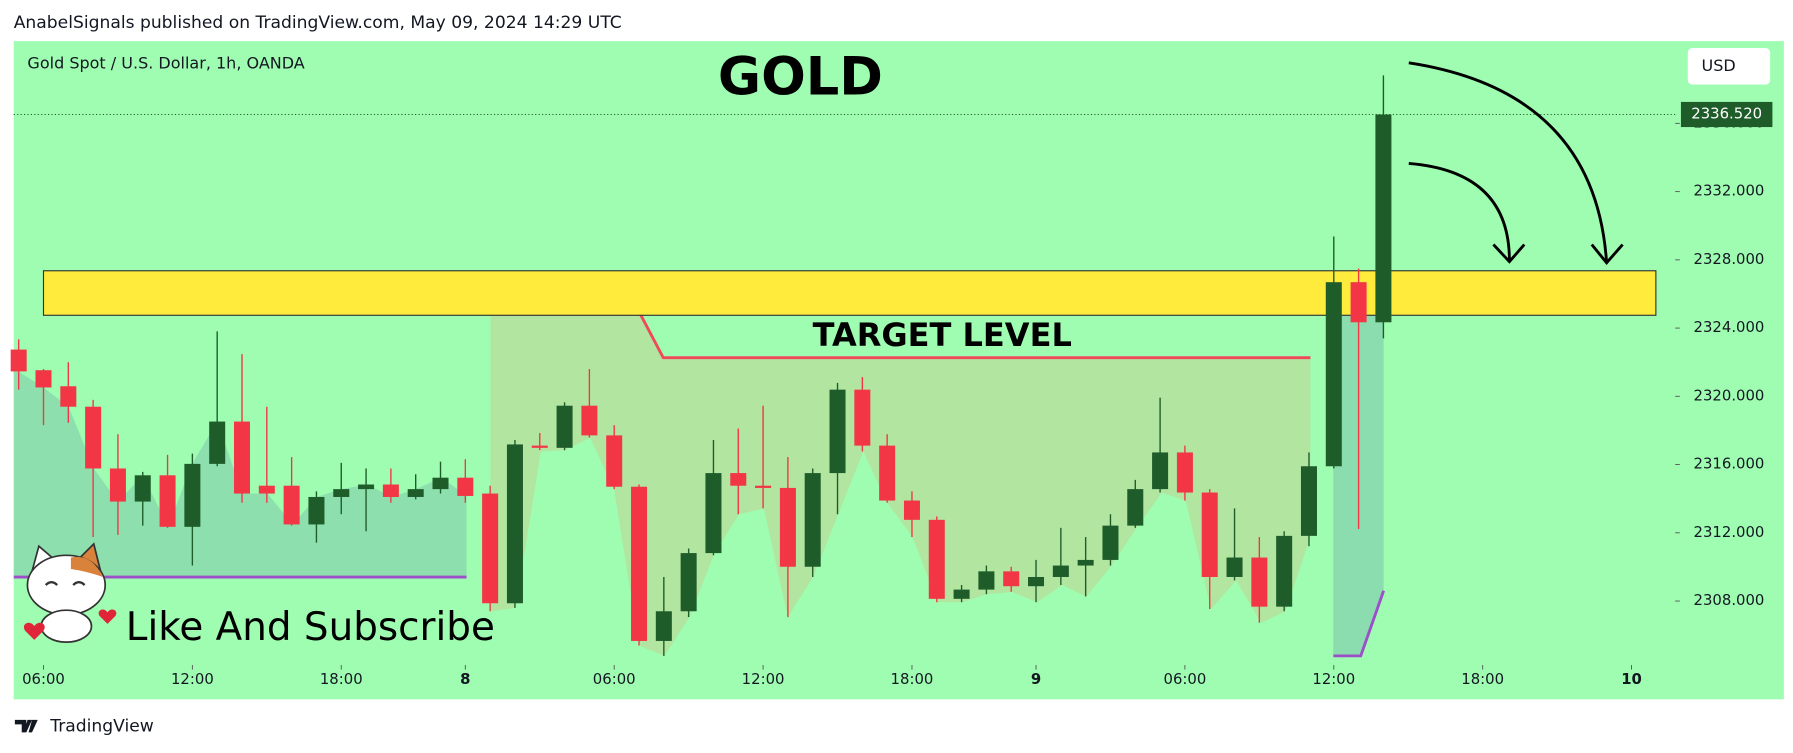 The image size is (1793, 753). I want to click on logo-mark, so click(26, 726).